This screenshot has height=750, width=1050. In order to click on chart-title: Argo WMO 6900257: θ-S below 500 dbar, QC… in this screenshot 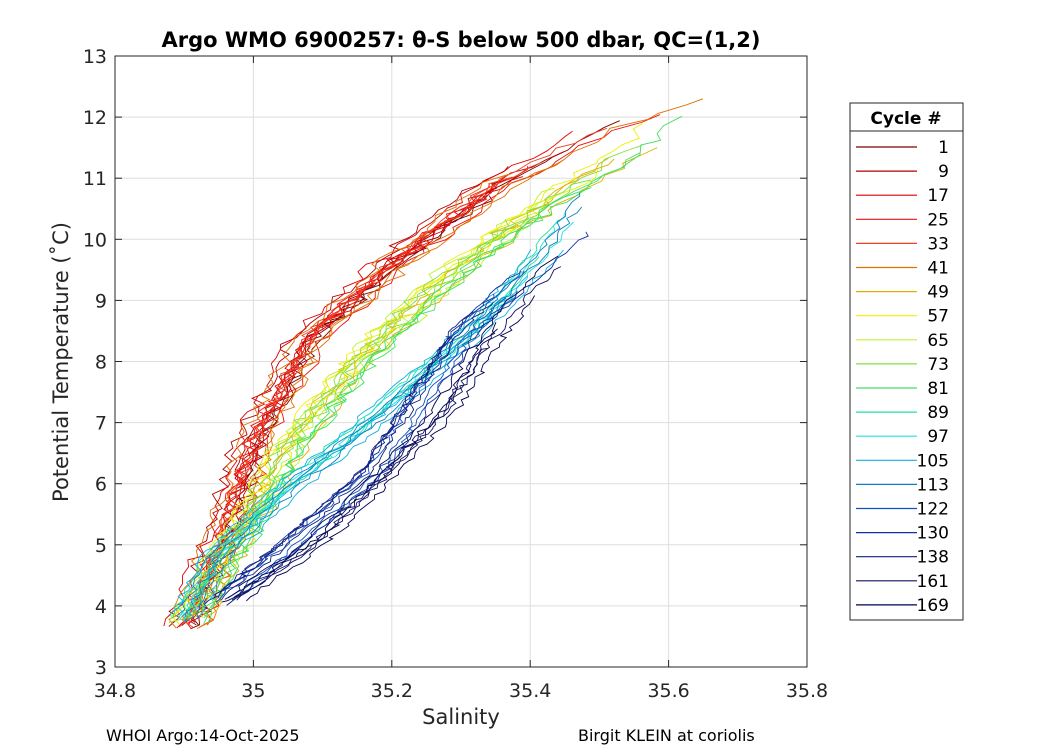, I will do `click(461, 40)`.